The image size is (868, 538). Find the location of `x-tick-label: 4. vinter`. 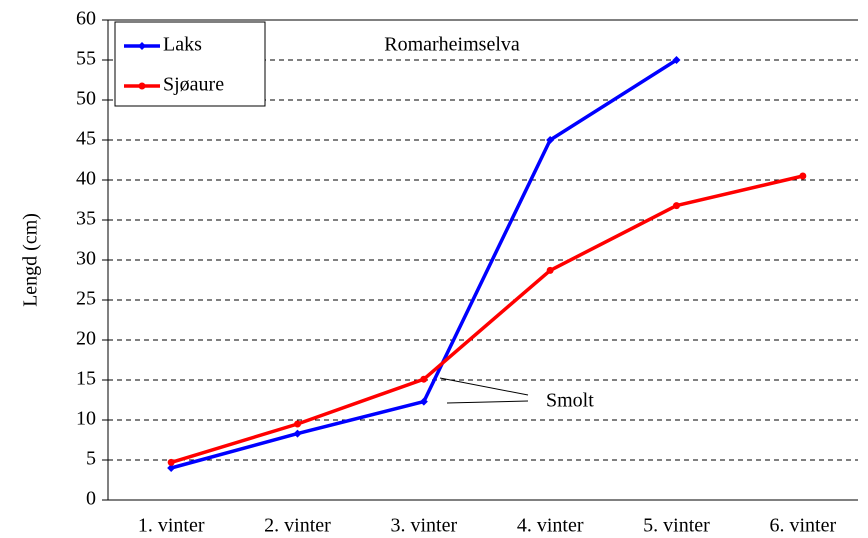

x-tick-label: 4. vinter is located at coordinates (550, 526).